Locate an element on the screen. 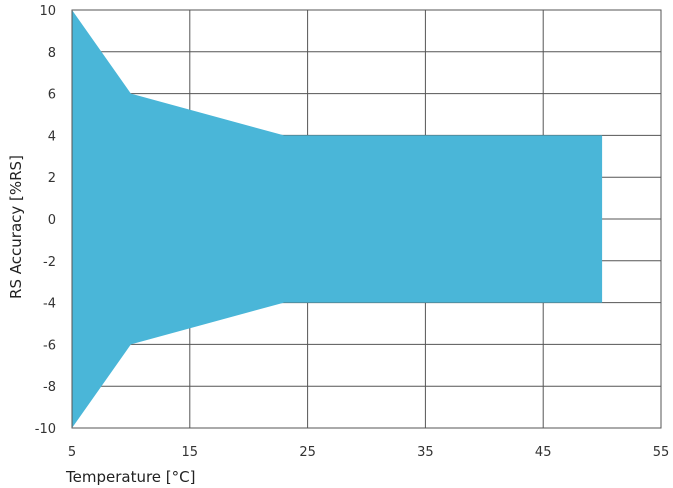  y-tick-label: -8 is located at coordinates (49, 387).